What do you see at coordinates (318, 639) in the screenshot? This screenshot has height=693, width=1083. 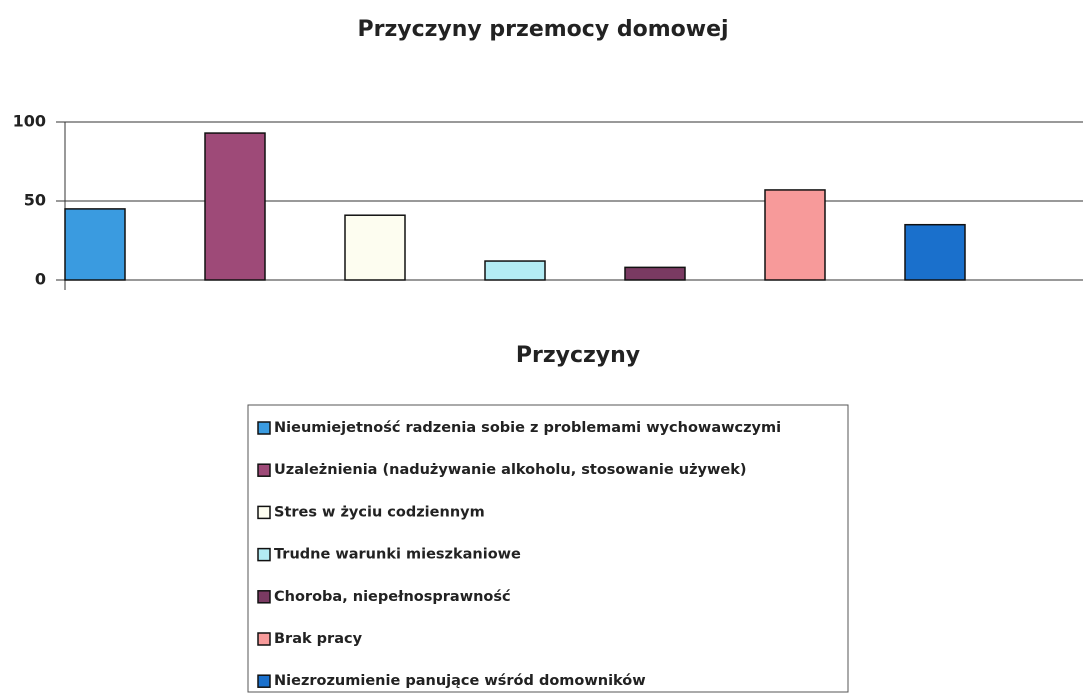 I see `legend-label: Brak pracy` at bounding box center [318, 639].